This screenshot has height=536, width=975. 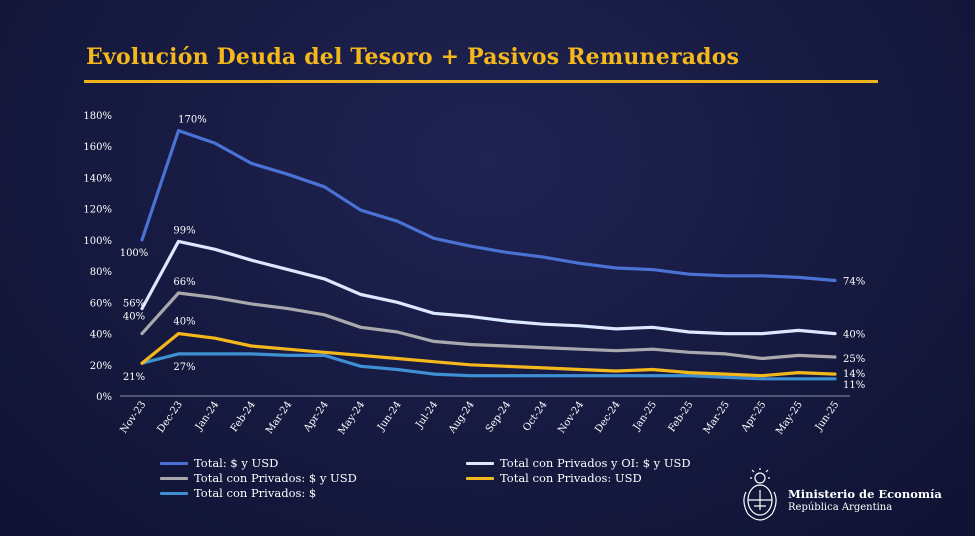 What do you see at coordinates (595, 463) in the screenshot?
I see `legend-label: Total con Privados y OI: $ y USD` at bounding box center [595, 463].